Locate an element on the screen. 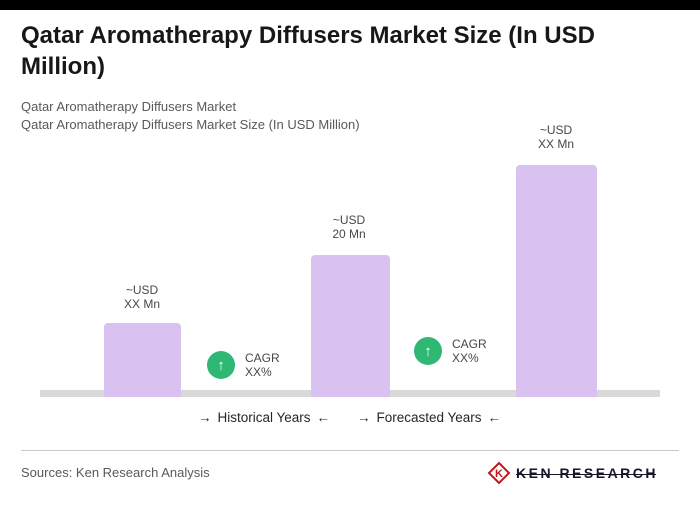 The image size is (700, 520). svg-text: K is located at coordinates (499, 474).